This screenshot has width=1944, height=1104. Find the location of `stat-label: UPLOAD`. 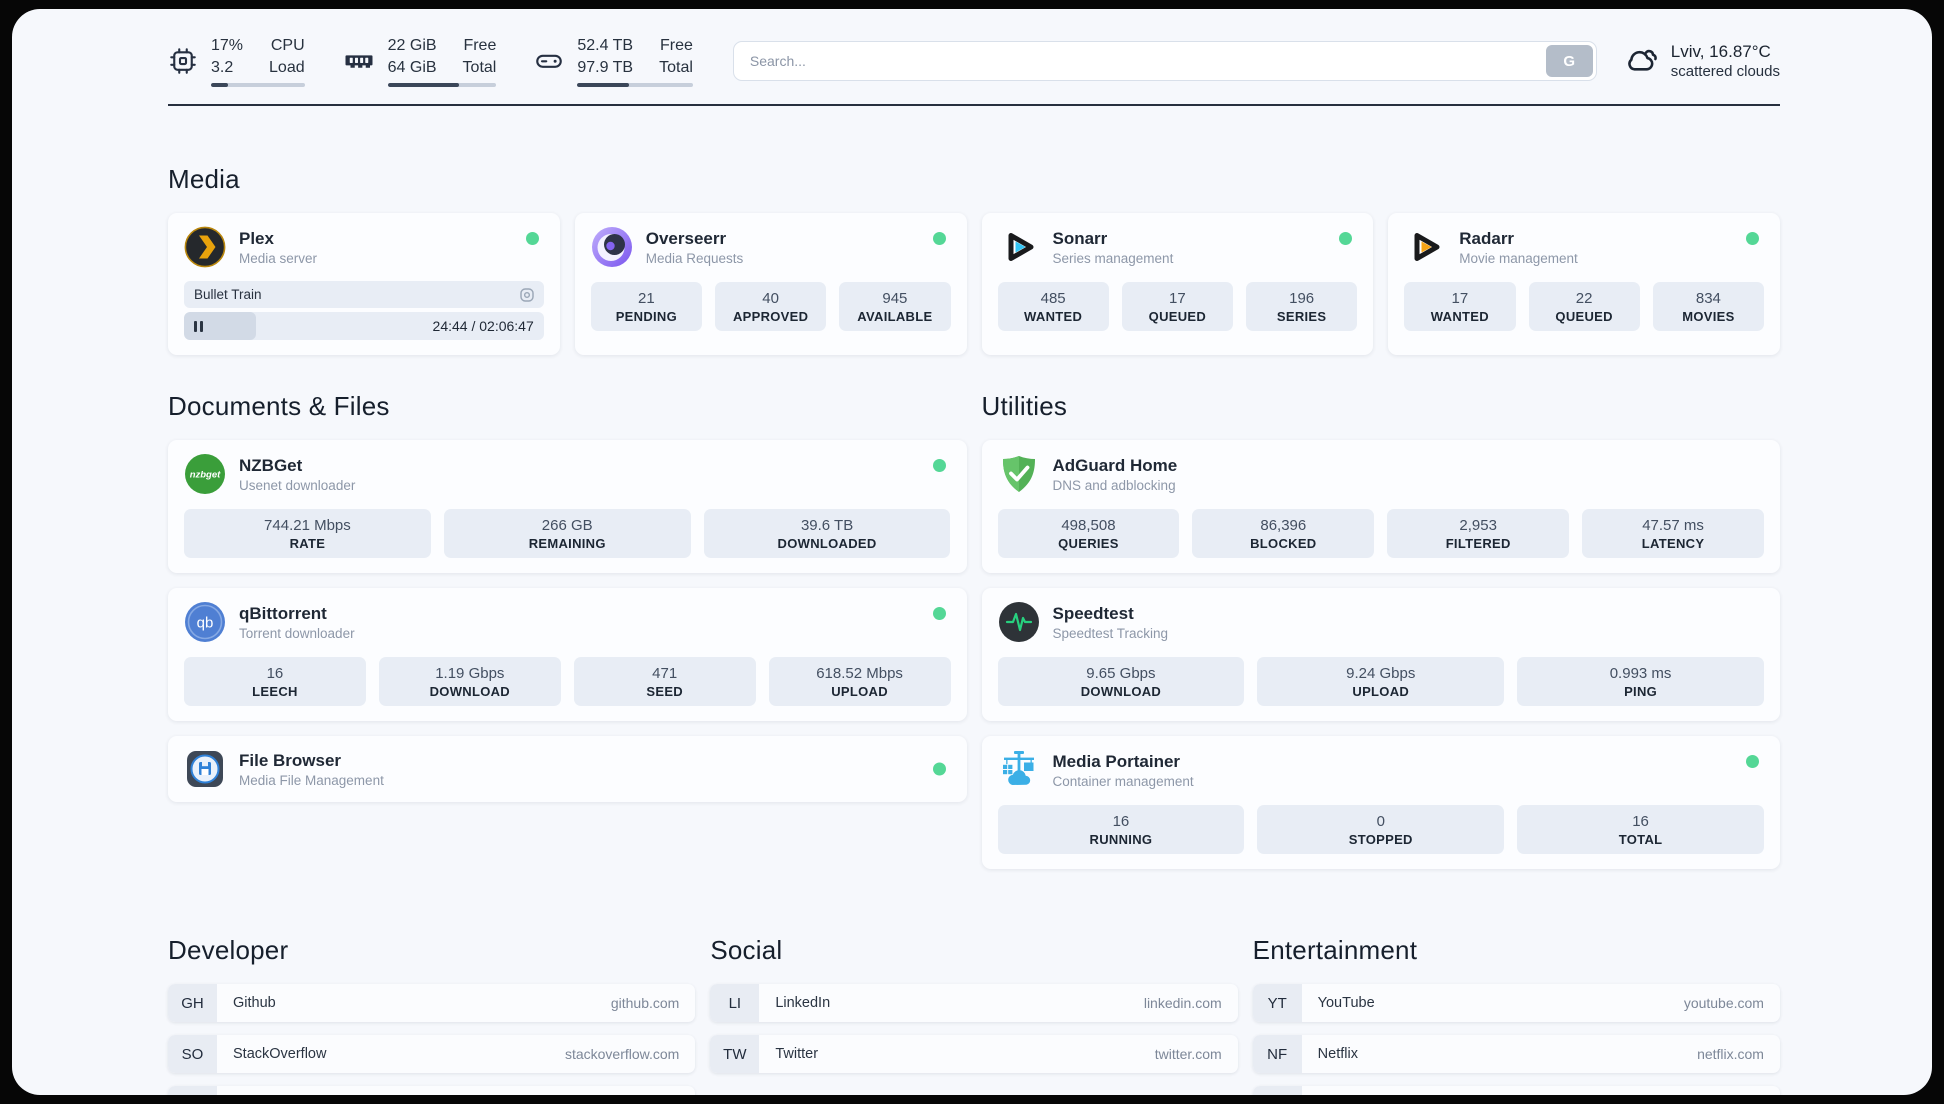

stat-label: UPLOAD is located at coordinates (859, 692).